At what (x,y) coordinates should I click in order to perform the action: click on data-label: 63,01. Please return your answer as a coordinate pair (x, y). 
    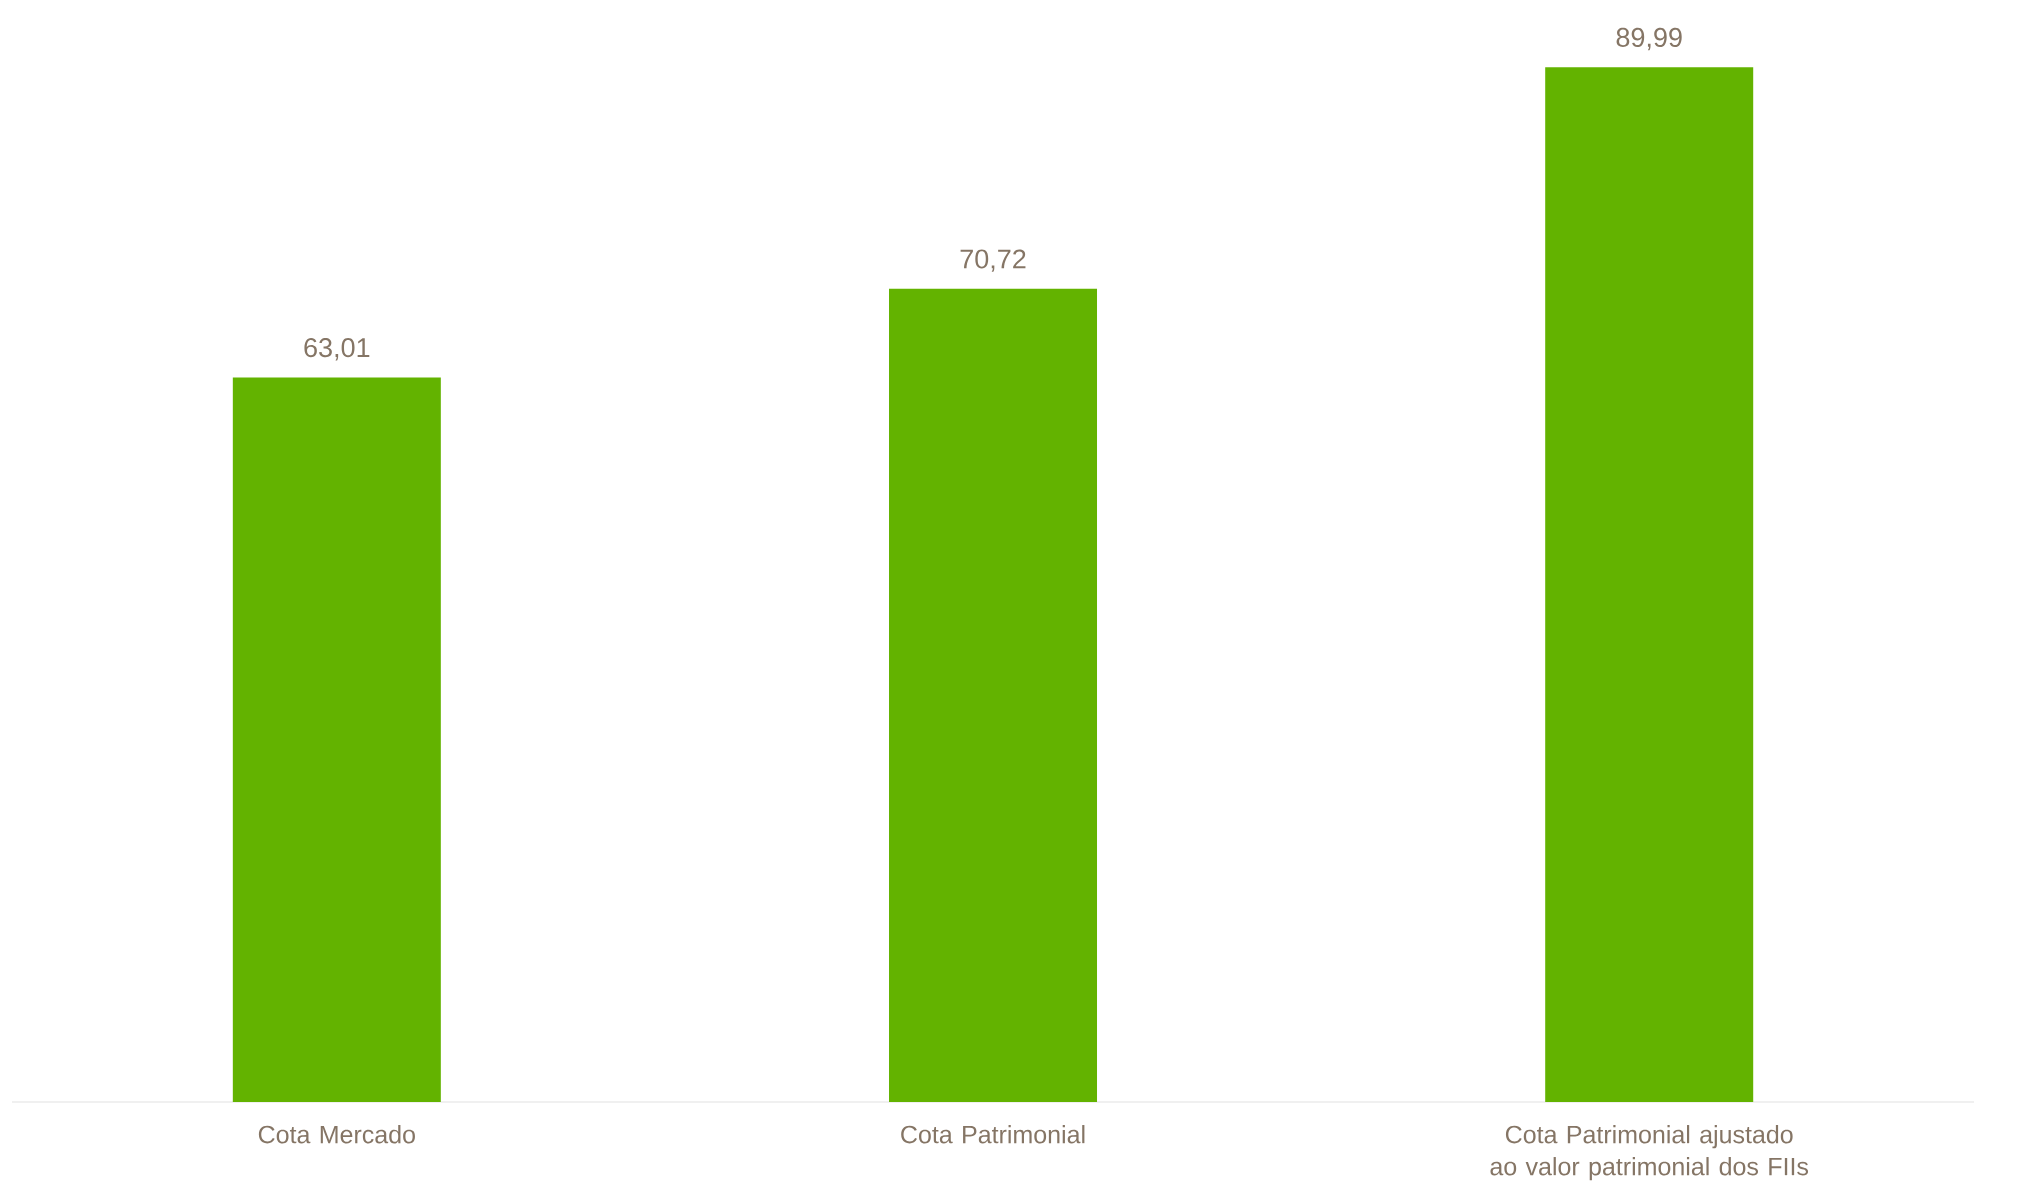
    Looking at the image, I should click on (337, 349).